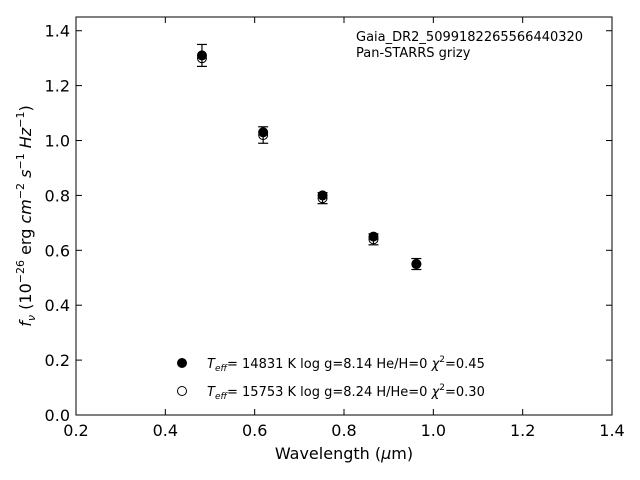 The height and width of the screenshot is (480, 640). Describe the element at coordinates (254, 430) in the screenshot. I see `x-tick-label: 0.6` at that location.